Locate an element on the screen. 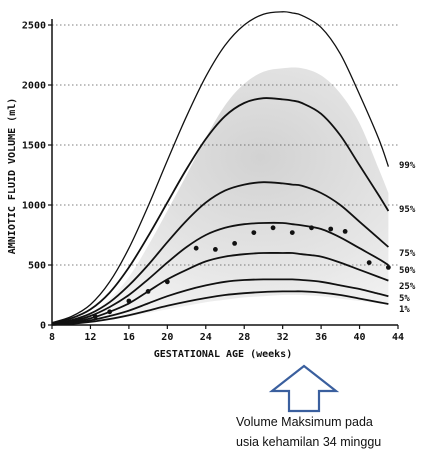  label-95pct: 95% is located at coordinates (407, 210).